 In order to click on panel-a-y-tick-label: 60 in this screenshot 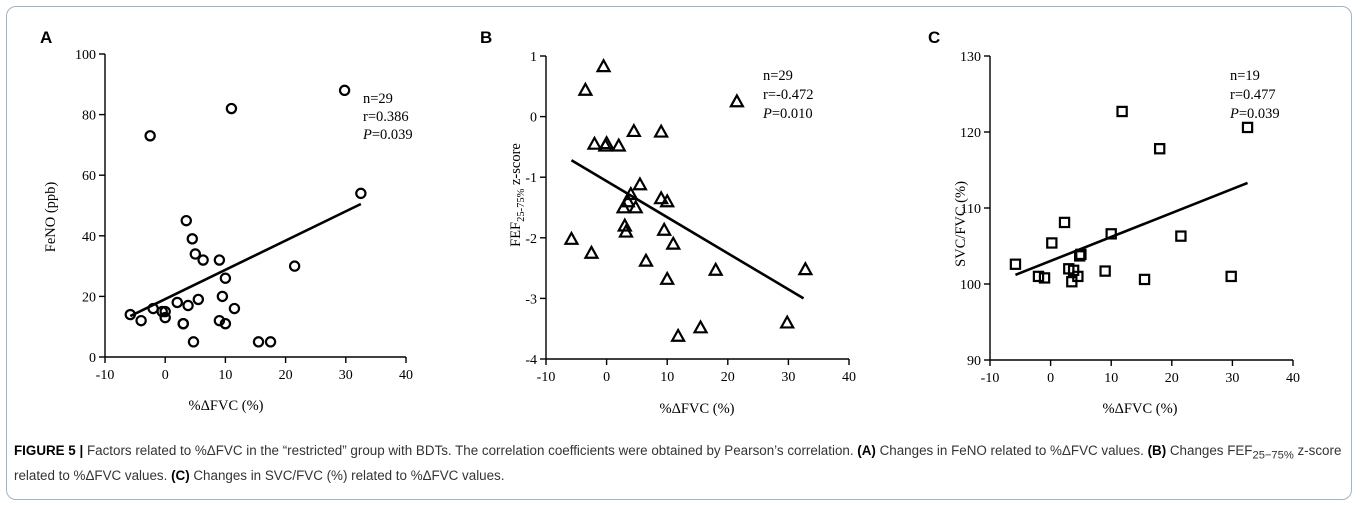, I will do `click(89, 176)`.